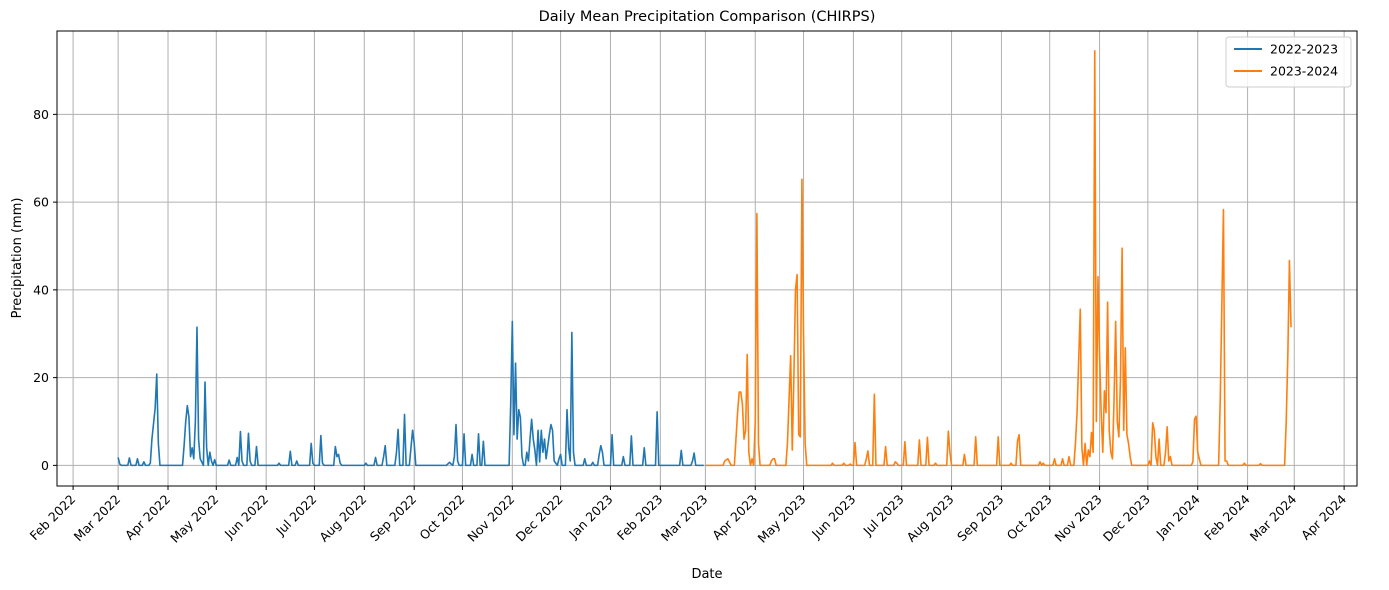 This screenshot has width=1389, height=590. Describe the element at coordinates (41, 114) in the screenshot. I see `y-tick-label: 80` at that location.